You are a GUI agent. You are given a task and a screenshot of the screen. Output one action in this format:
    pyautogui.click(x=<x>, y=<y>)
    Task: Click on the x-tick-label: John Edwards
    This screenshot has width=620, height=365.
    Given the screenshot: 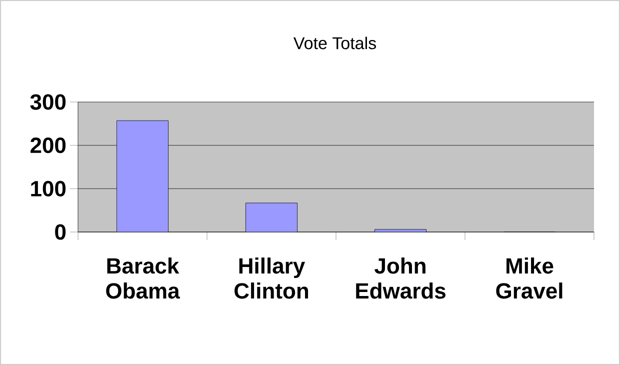 What is the action you would take?
    pyautogui.click(x=401, y=278)
    